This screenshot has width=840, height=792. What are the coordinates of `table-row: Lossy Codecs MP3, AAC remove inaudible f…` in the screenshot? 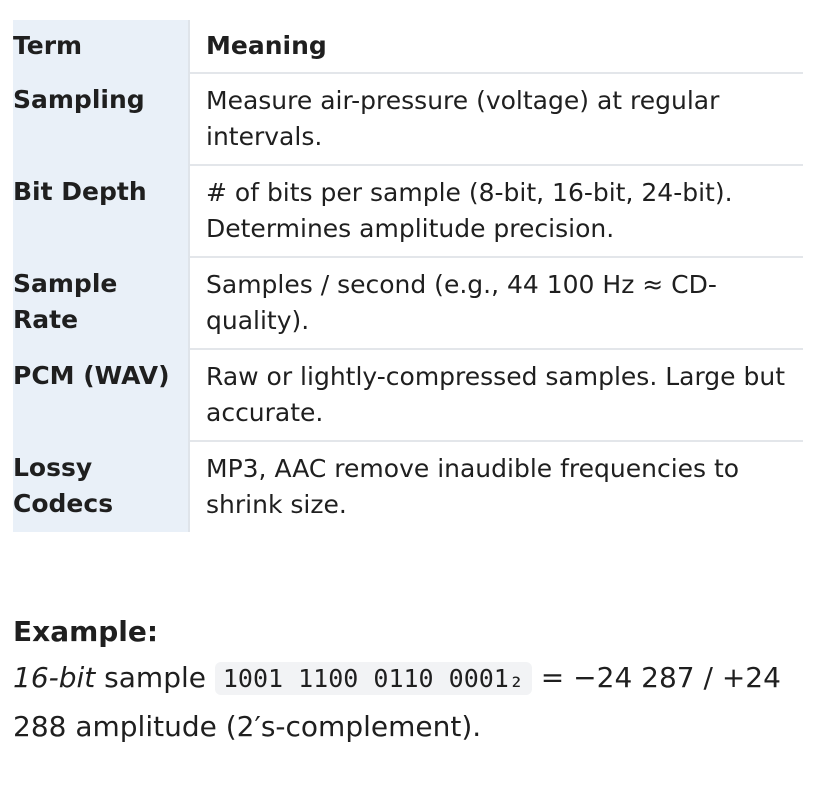 It's located at (408, 486).